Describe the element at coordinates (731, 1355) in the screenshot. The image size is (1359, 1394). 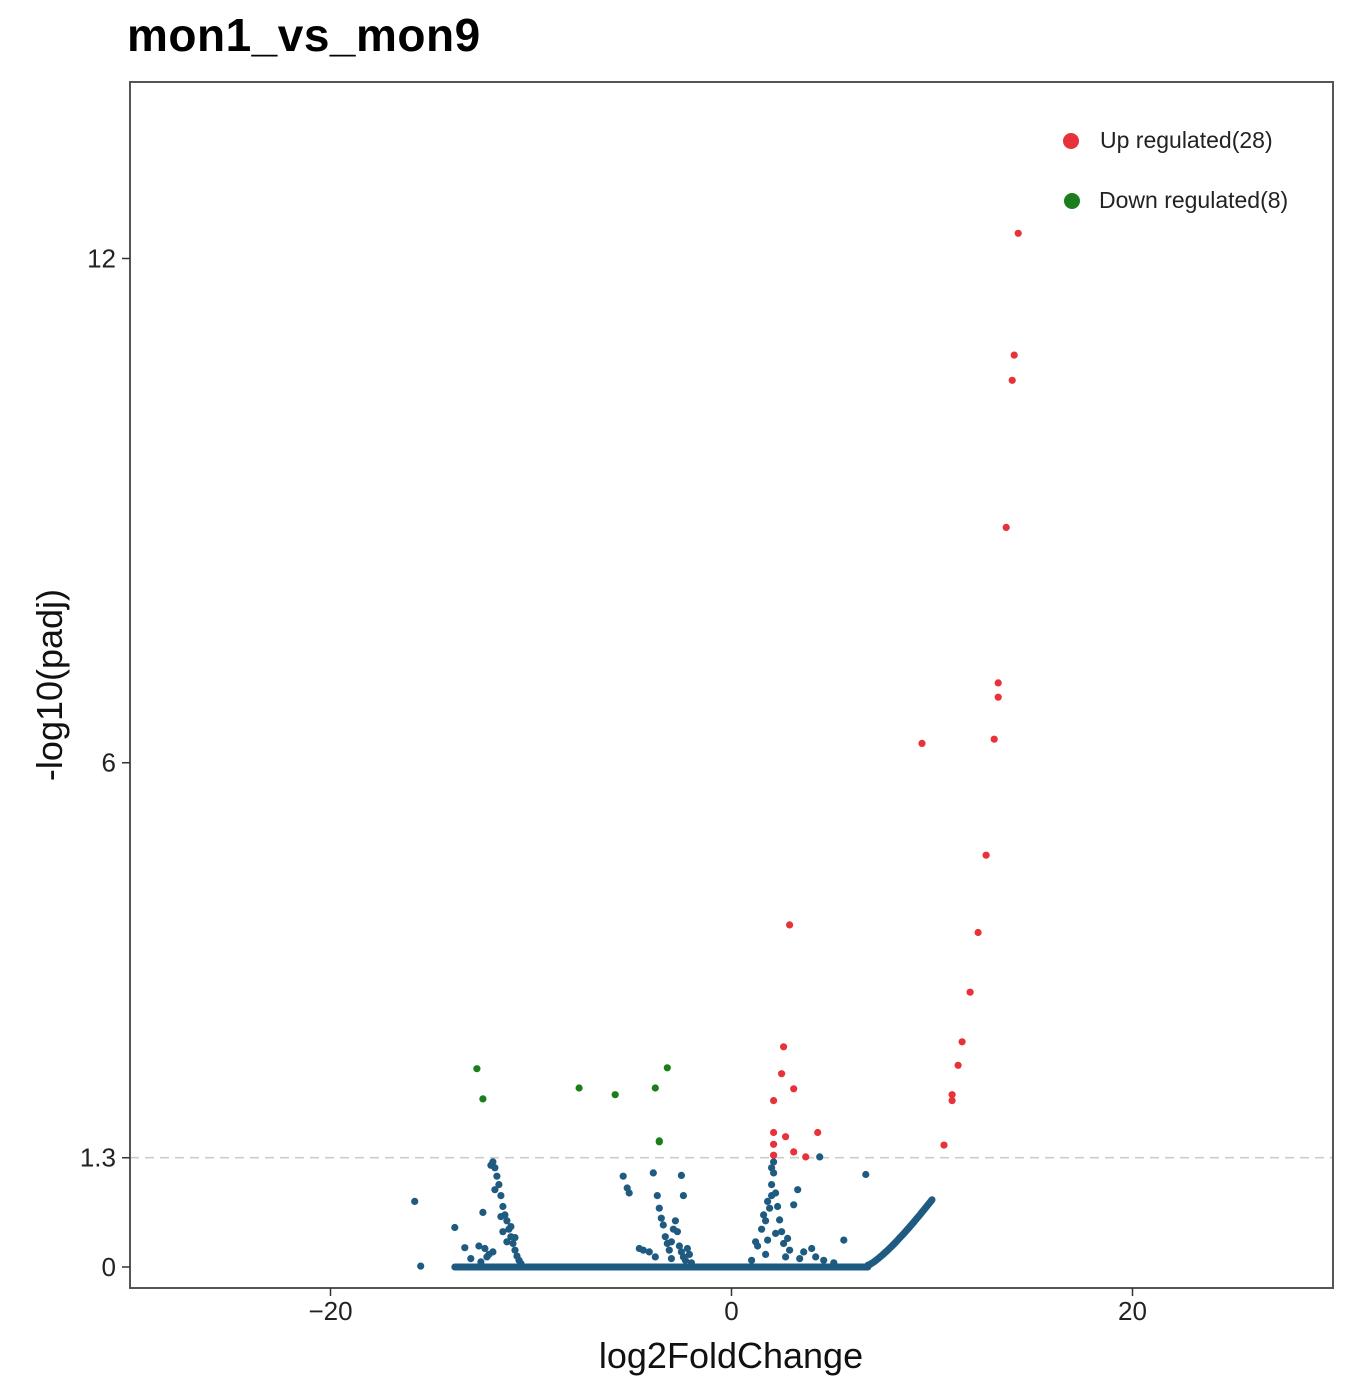
I see `x-axis-title: log2FoldChange` at that location.